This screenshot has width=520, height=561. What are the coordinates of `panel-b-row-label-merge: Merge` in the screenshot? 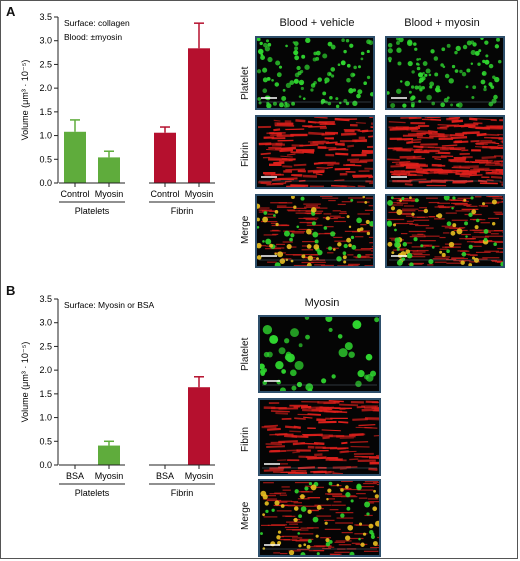 It's located at (245, 515).